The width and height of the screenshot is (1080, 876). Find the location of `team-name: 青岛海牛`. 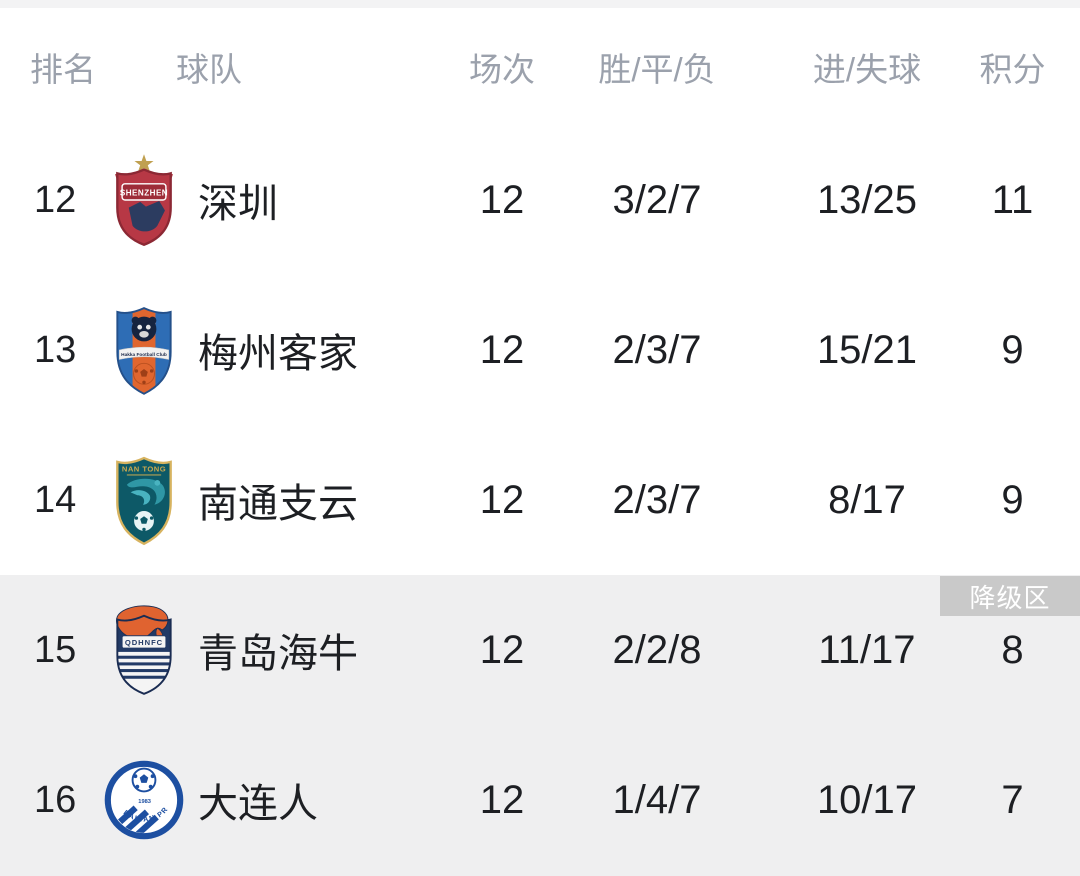

team-name: 青岛海牛 is located at coordinates (278, 654).